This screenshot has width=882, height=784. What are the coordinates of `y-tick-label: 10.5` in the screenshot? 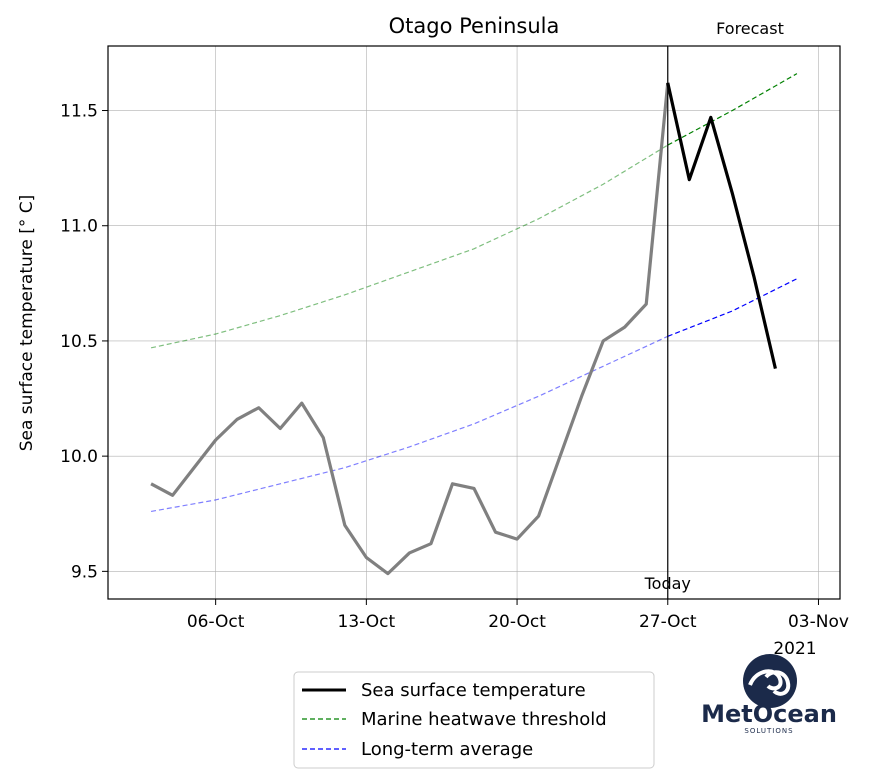 It's located at (79, 342).